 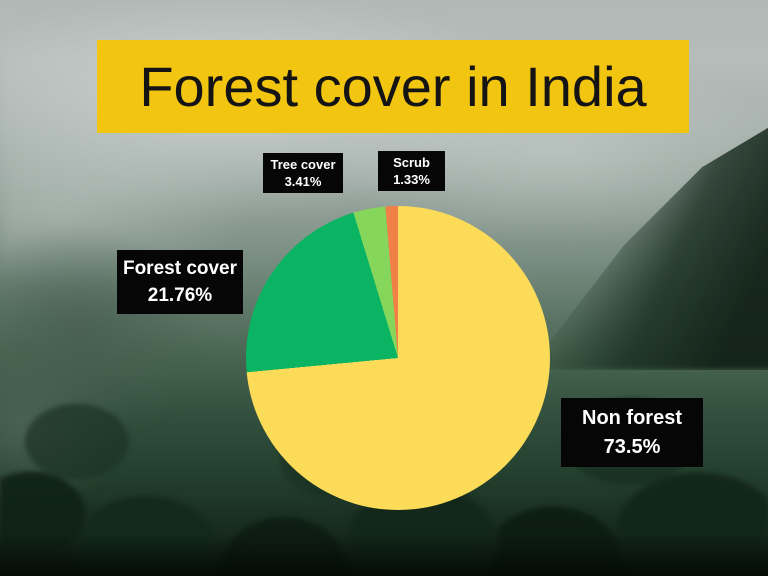 What do you see at coordinates (303, 181) in the screenshot?
I see `callout-tree-cover-value: 3.41%` at bounding box center [303, 181].